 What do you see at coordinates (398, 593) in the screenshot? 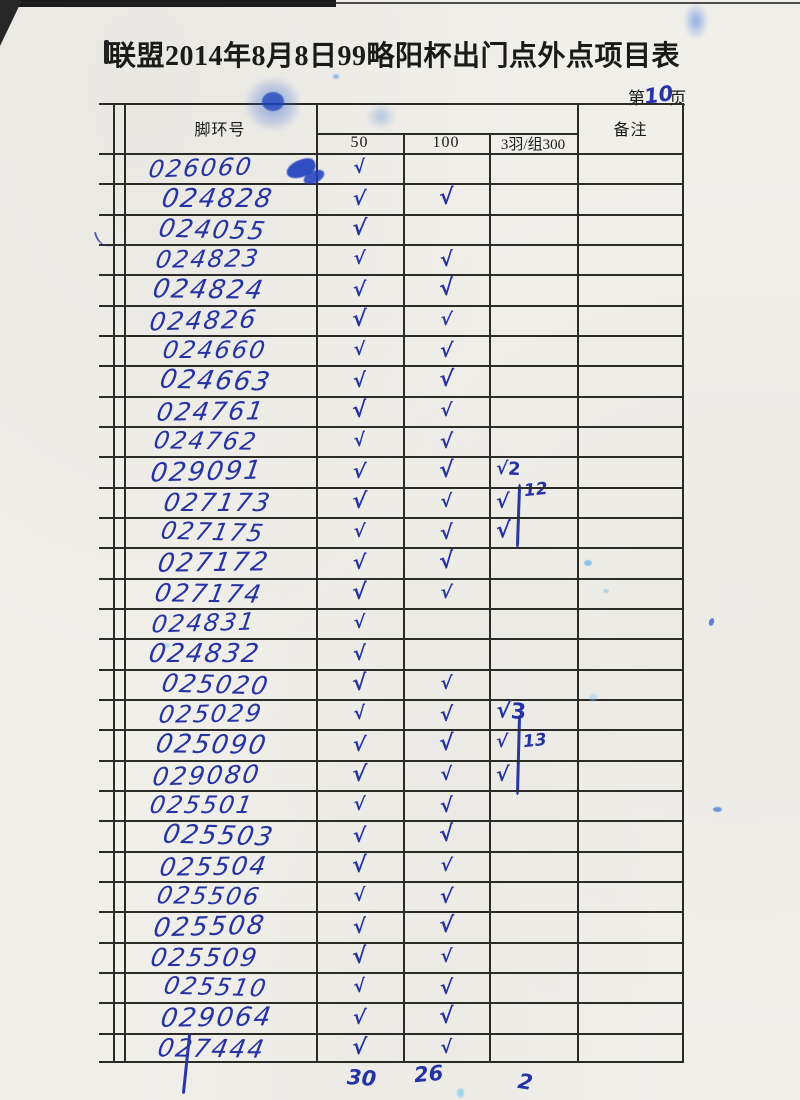
I see `table-row: 027174 √ √` at bounding box center [398, 593].